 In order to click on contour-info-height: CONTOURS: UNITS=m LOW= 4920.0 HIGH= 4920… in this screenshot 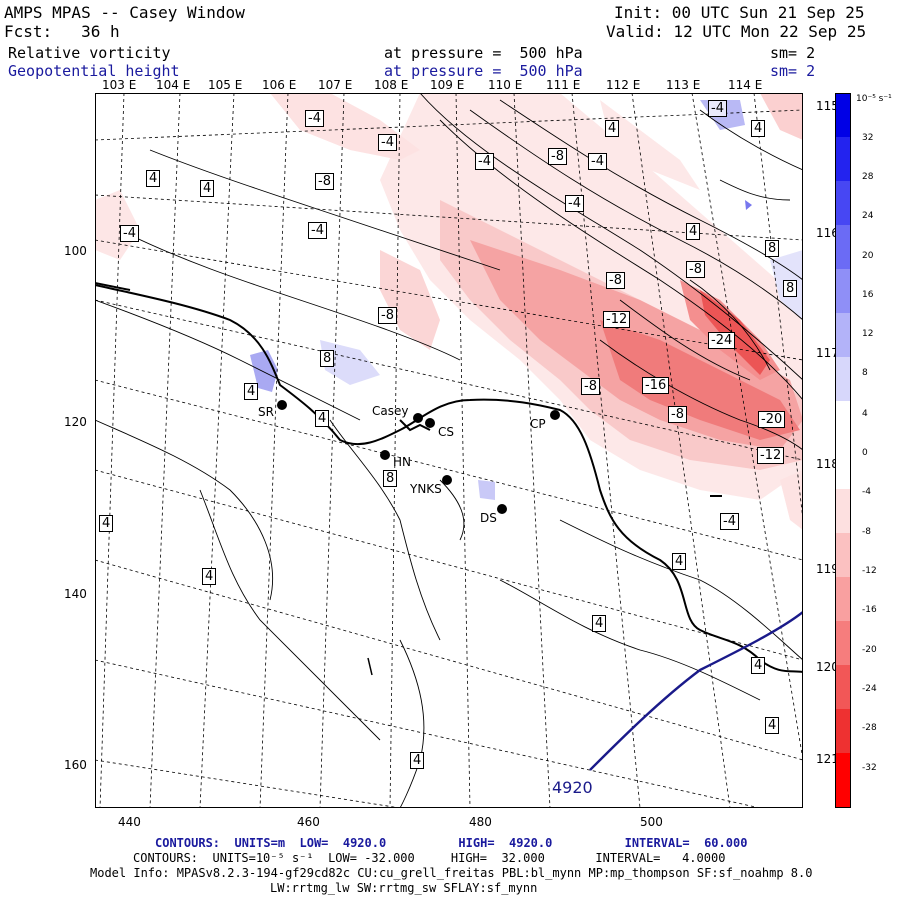, I will do `click(451, 843)`.